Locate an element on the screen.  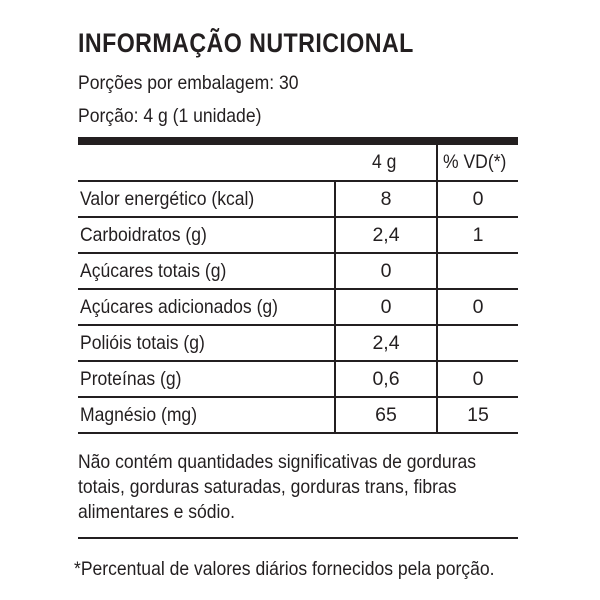
table-row: Polióis totais (g) 2,4 is located at coordinates (298, 343).